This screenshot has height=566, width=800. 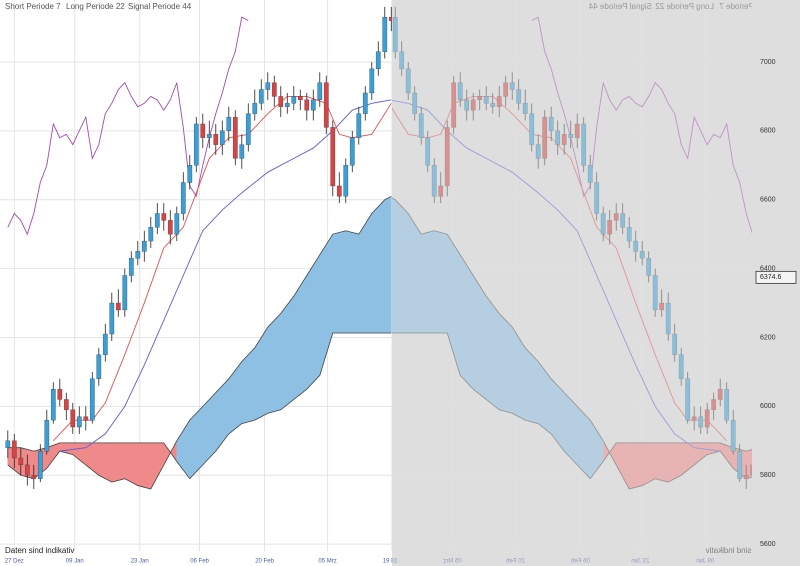 What do you see at coordinates (747, 6) in the screenshot?
I see `header-short: Short Periode 7` at bounding box center [747, 6].